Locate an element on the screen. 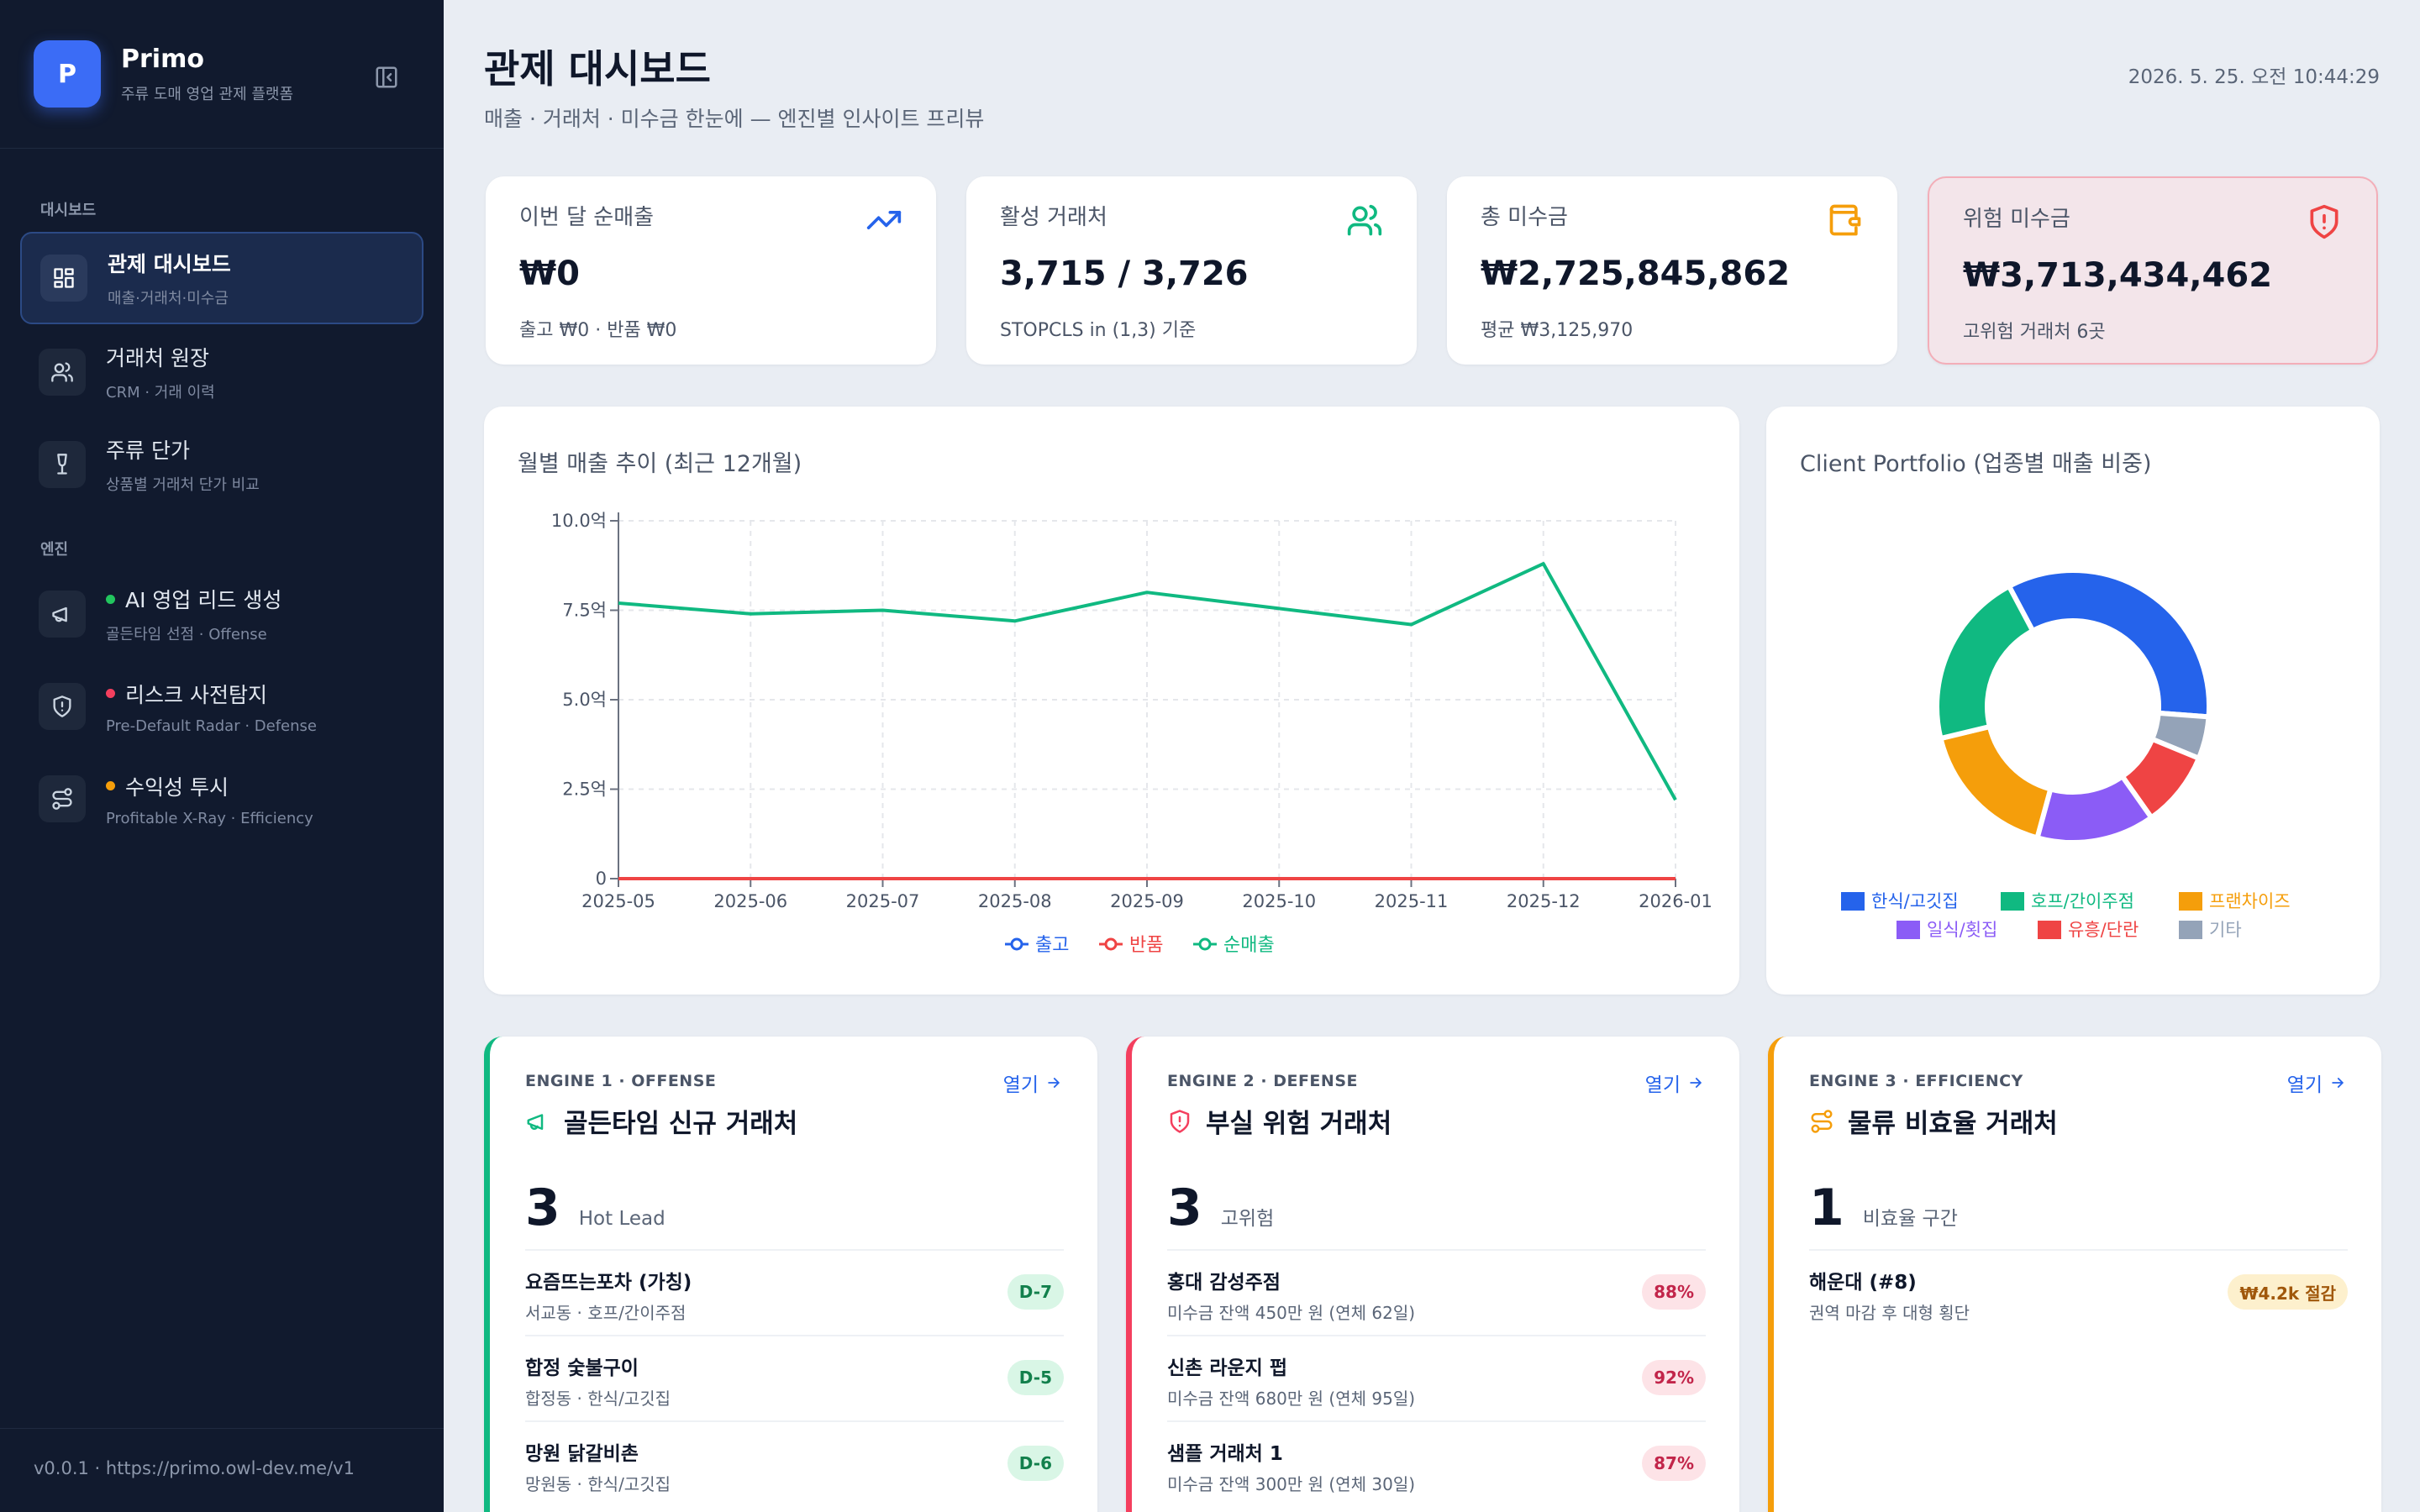 The image size is (2420, 1512). version-text: v0.0.1 · https://primo.owl-dev.me/v1 is located at coordinates (195, 1468).